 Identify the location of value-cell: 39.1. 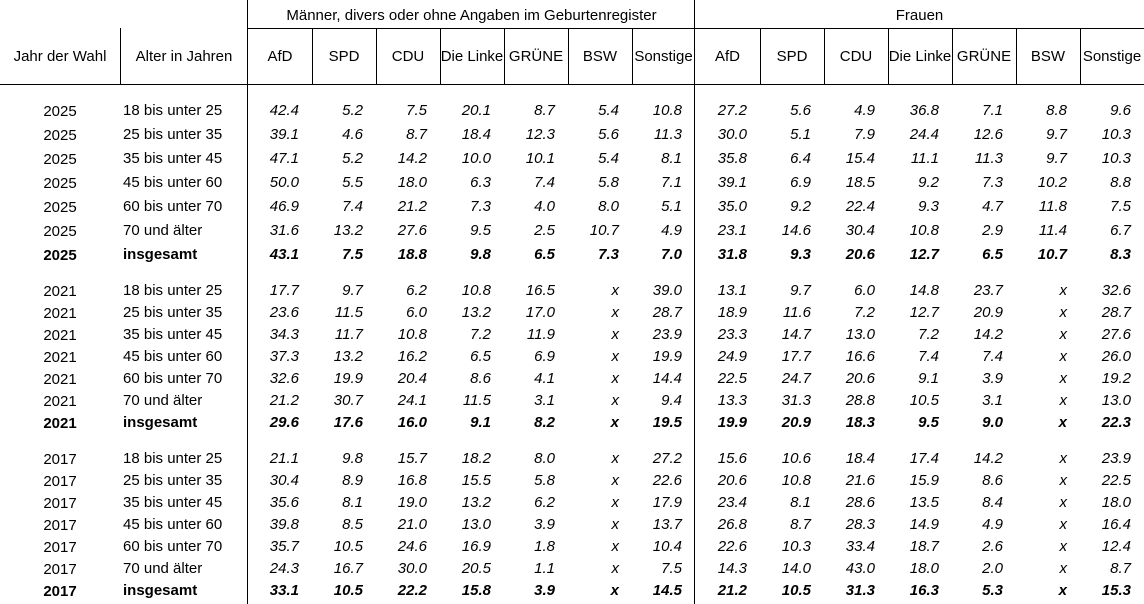
(284, 134).